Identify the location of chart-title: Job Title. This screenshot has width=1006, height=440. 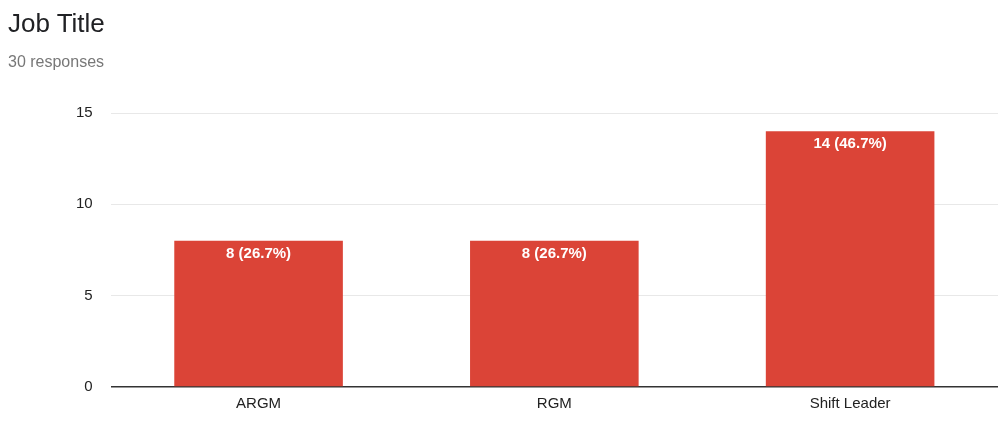
(57, 23).